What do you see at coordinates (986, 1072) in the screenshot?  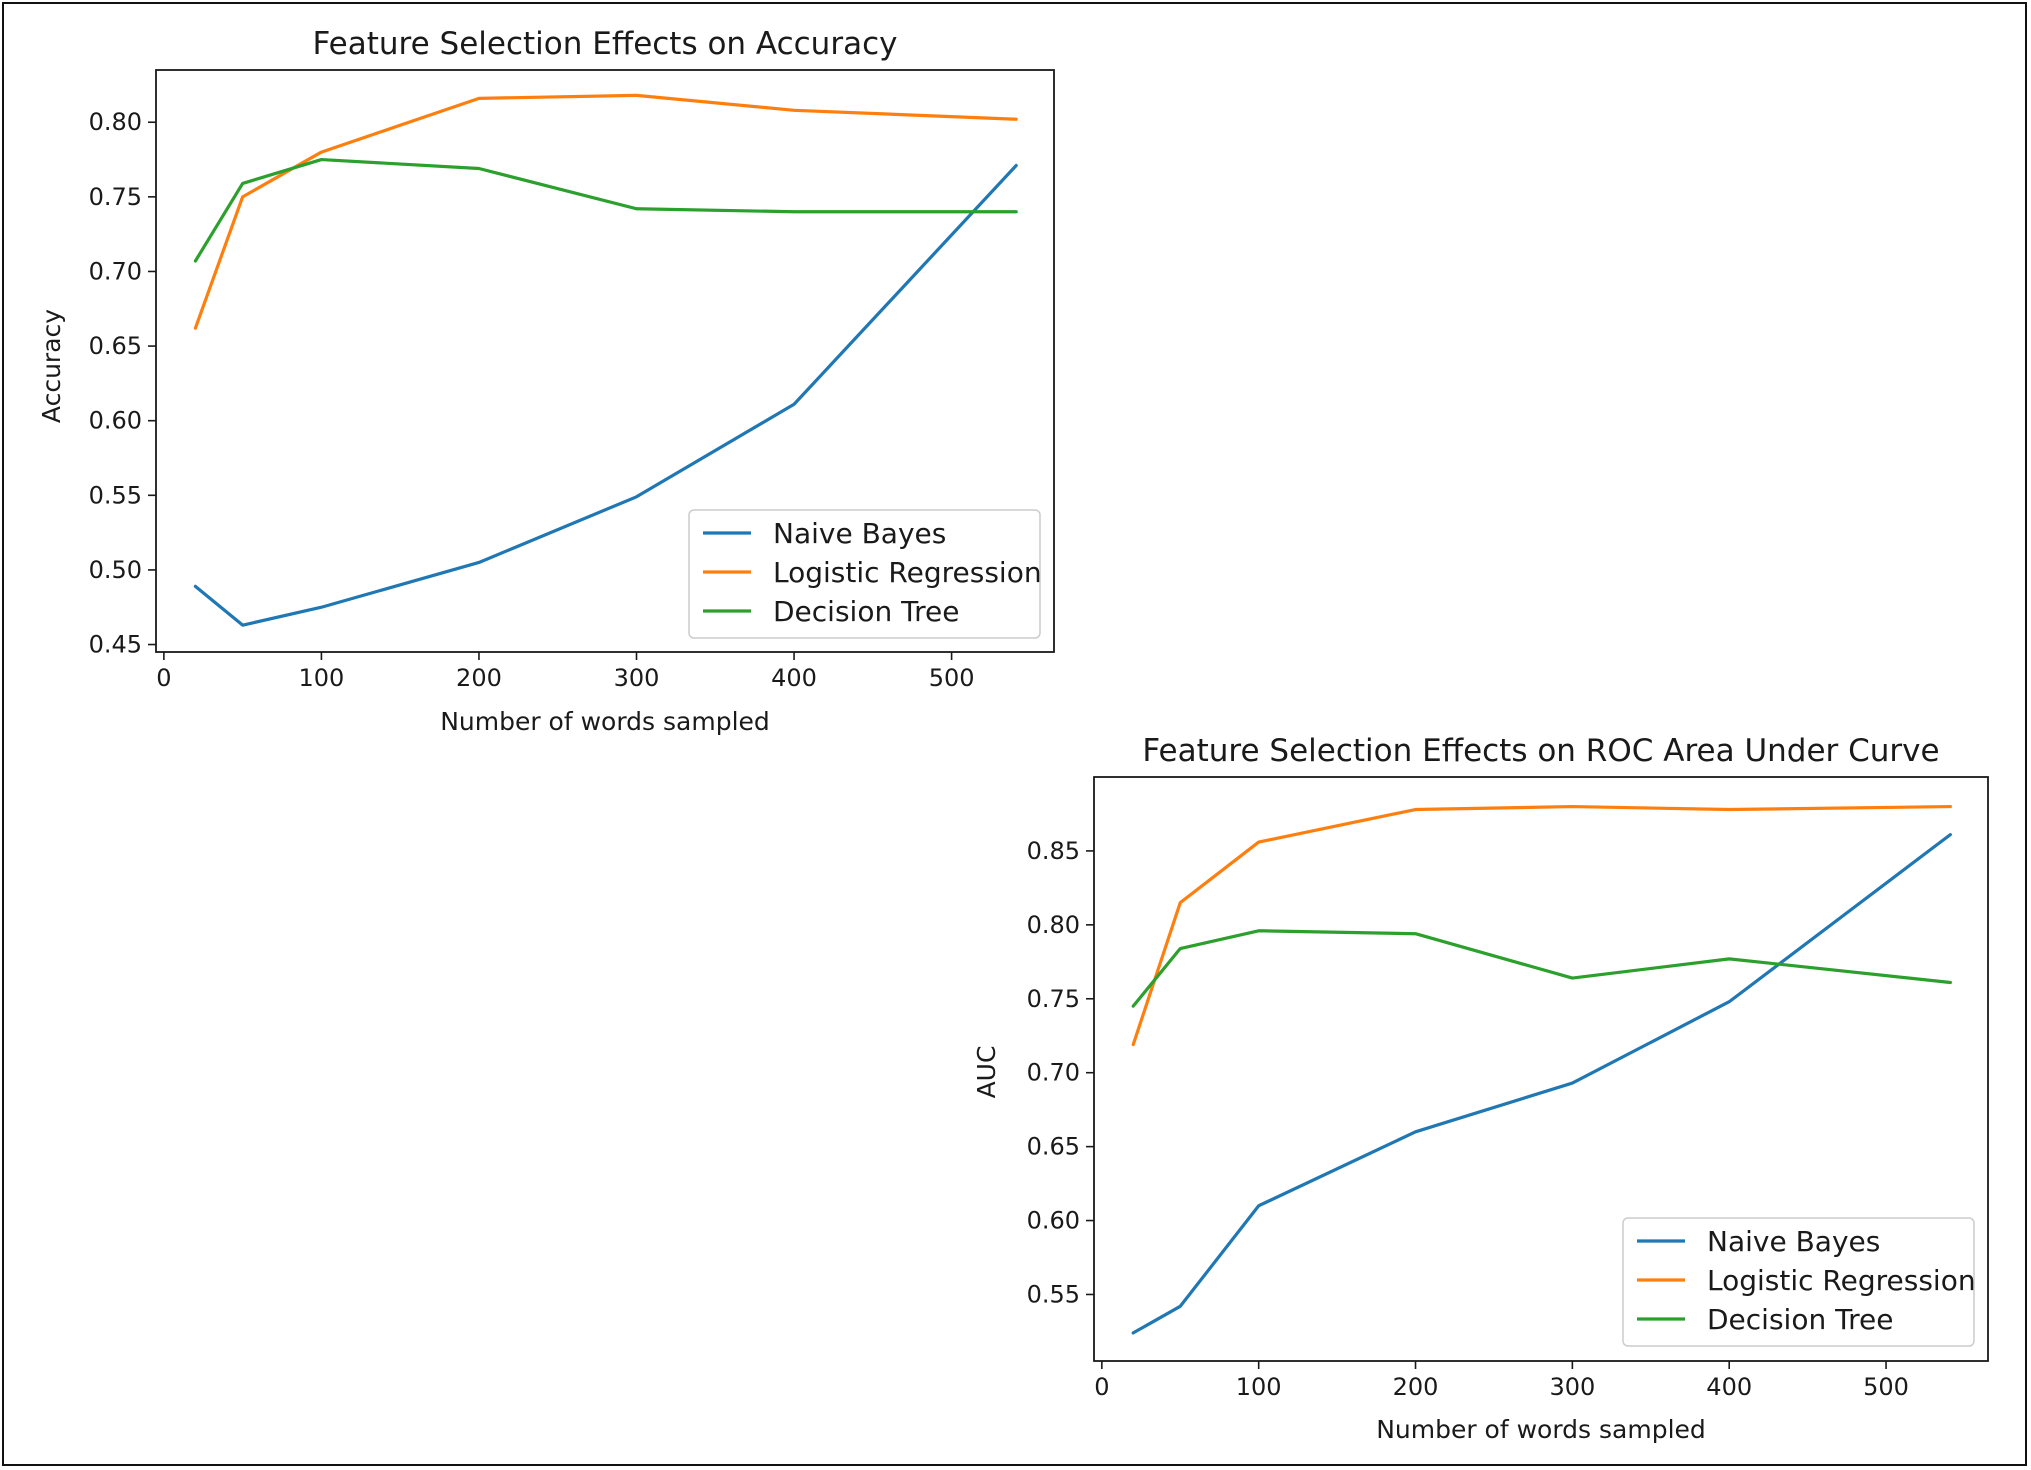 I see `y-axis-label: AUC` at bounding box center [986, 1072].